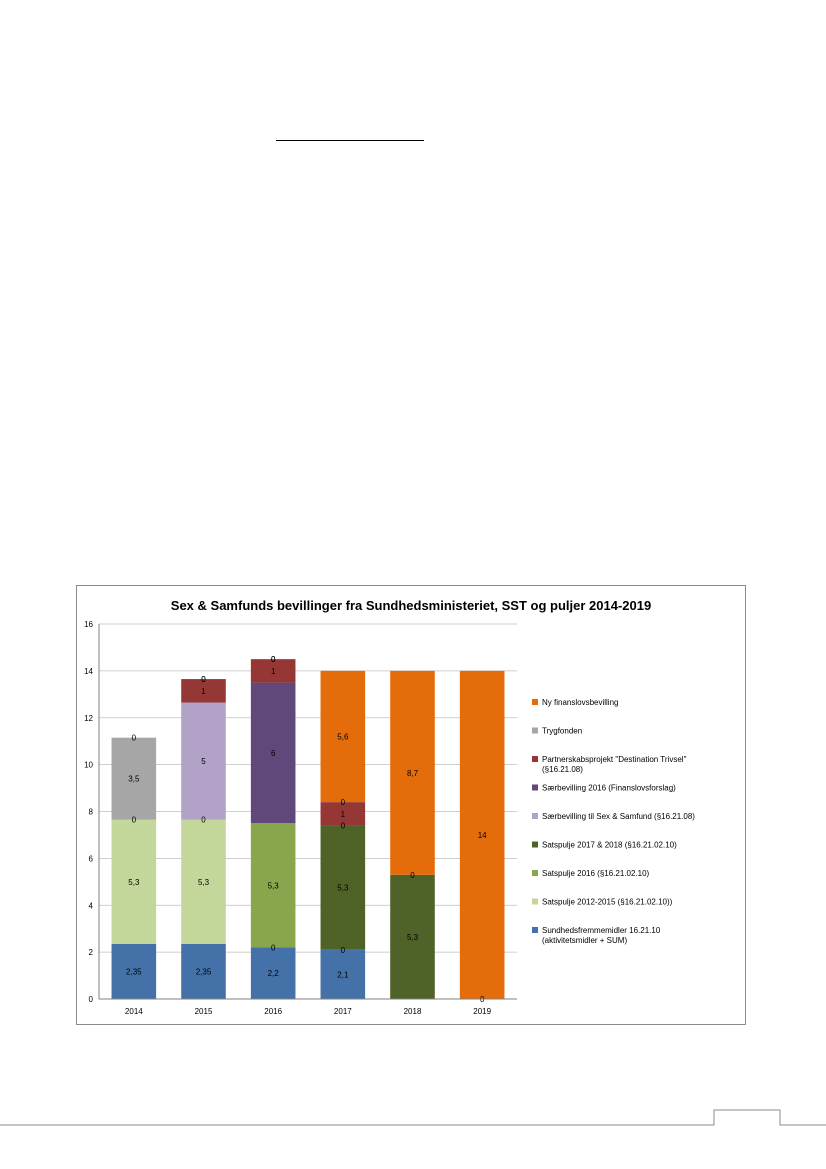  Describe the element at coordinates (609, 845) in the screenshot. I see `legend-label: Satspulje 2017 & 2018 (§16.21.02.10)` at that location.